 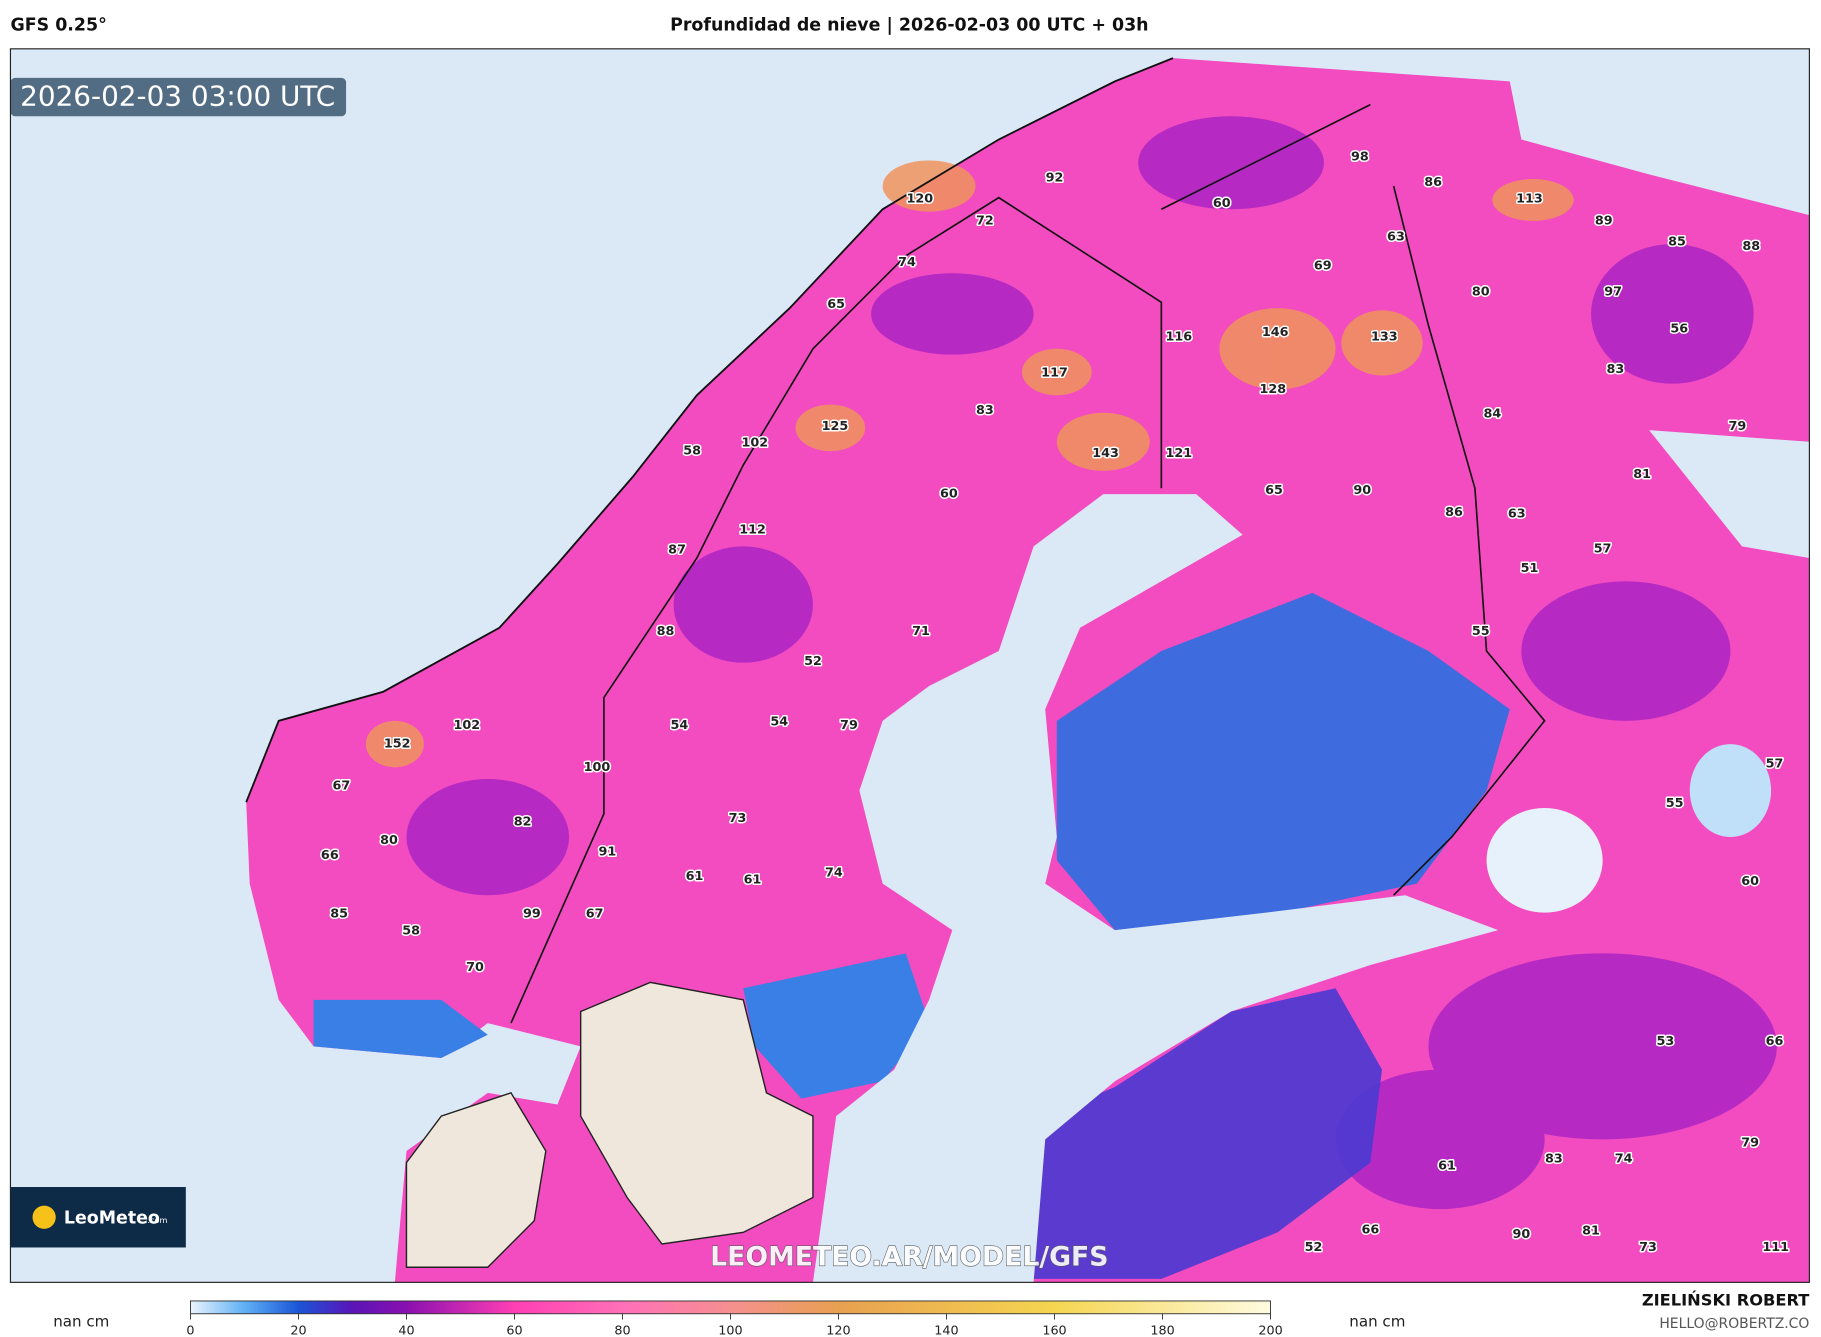 I want to click on lake-ladoga, so click(x=1544, y=860).